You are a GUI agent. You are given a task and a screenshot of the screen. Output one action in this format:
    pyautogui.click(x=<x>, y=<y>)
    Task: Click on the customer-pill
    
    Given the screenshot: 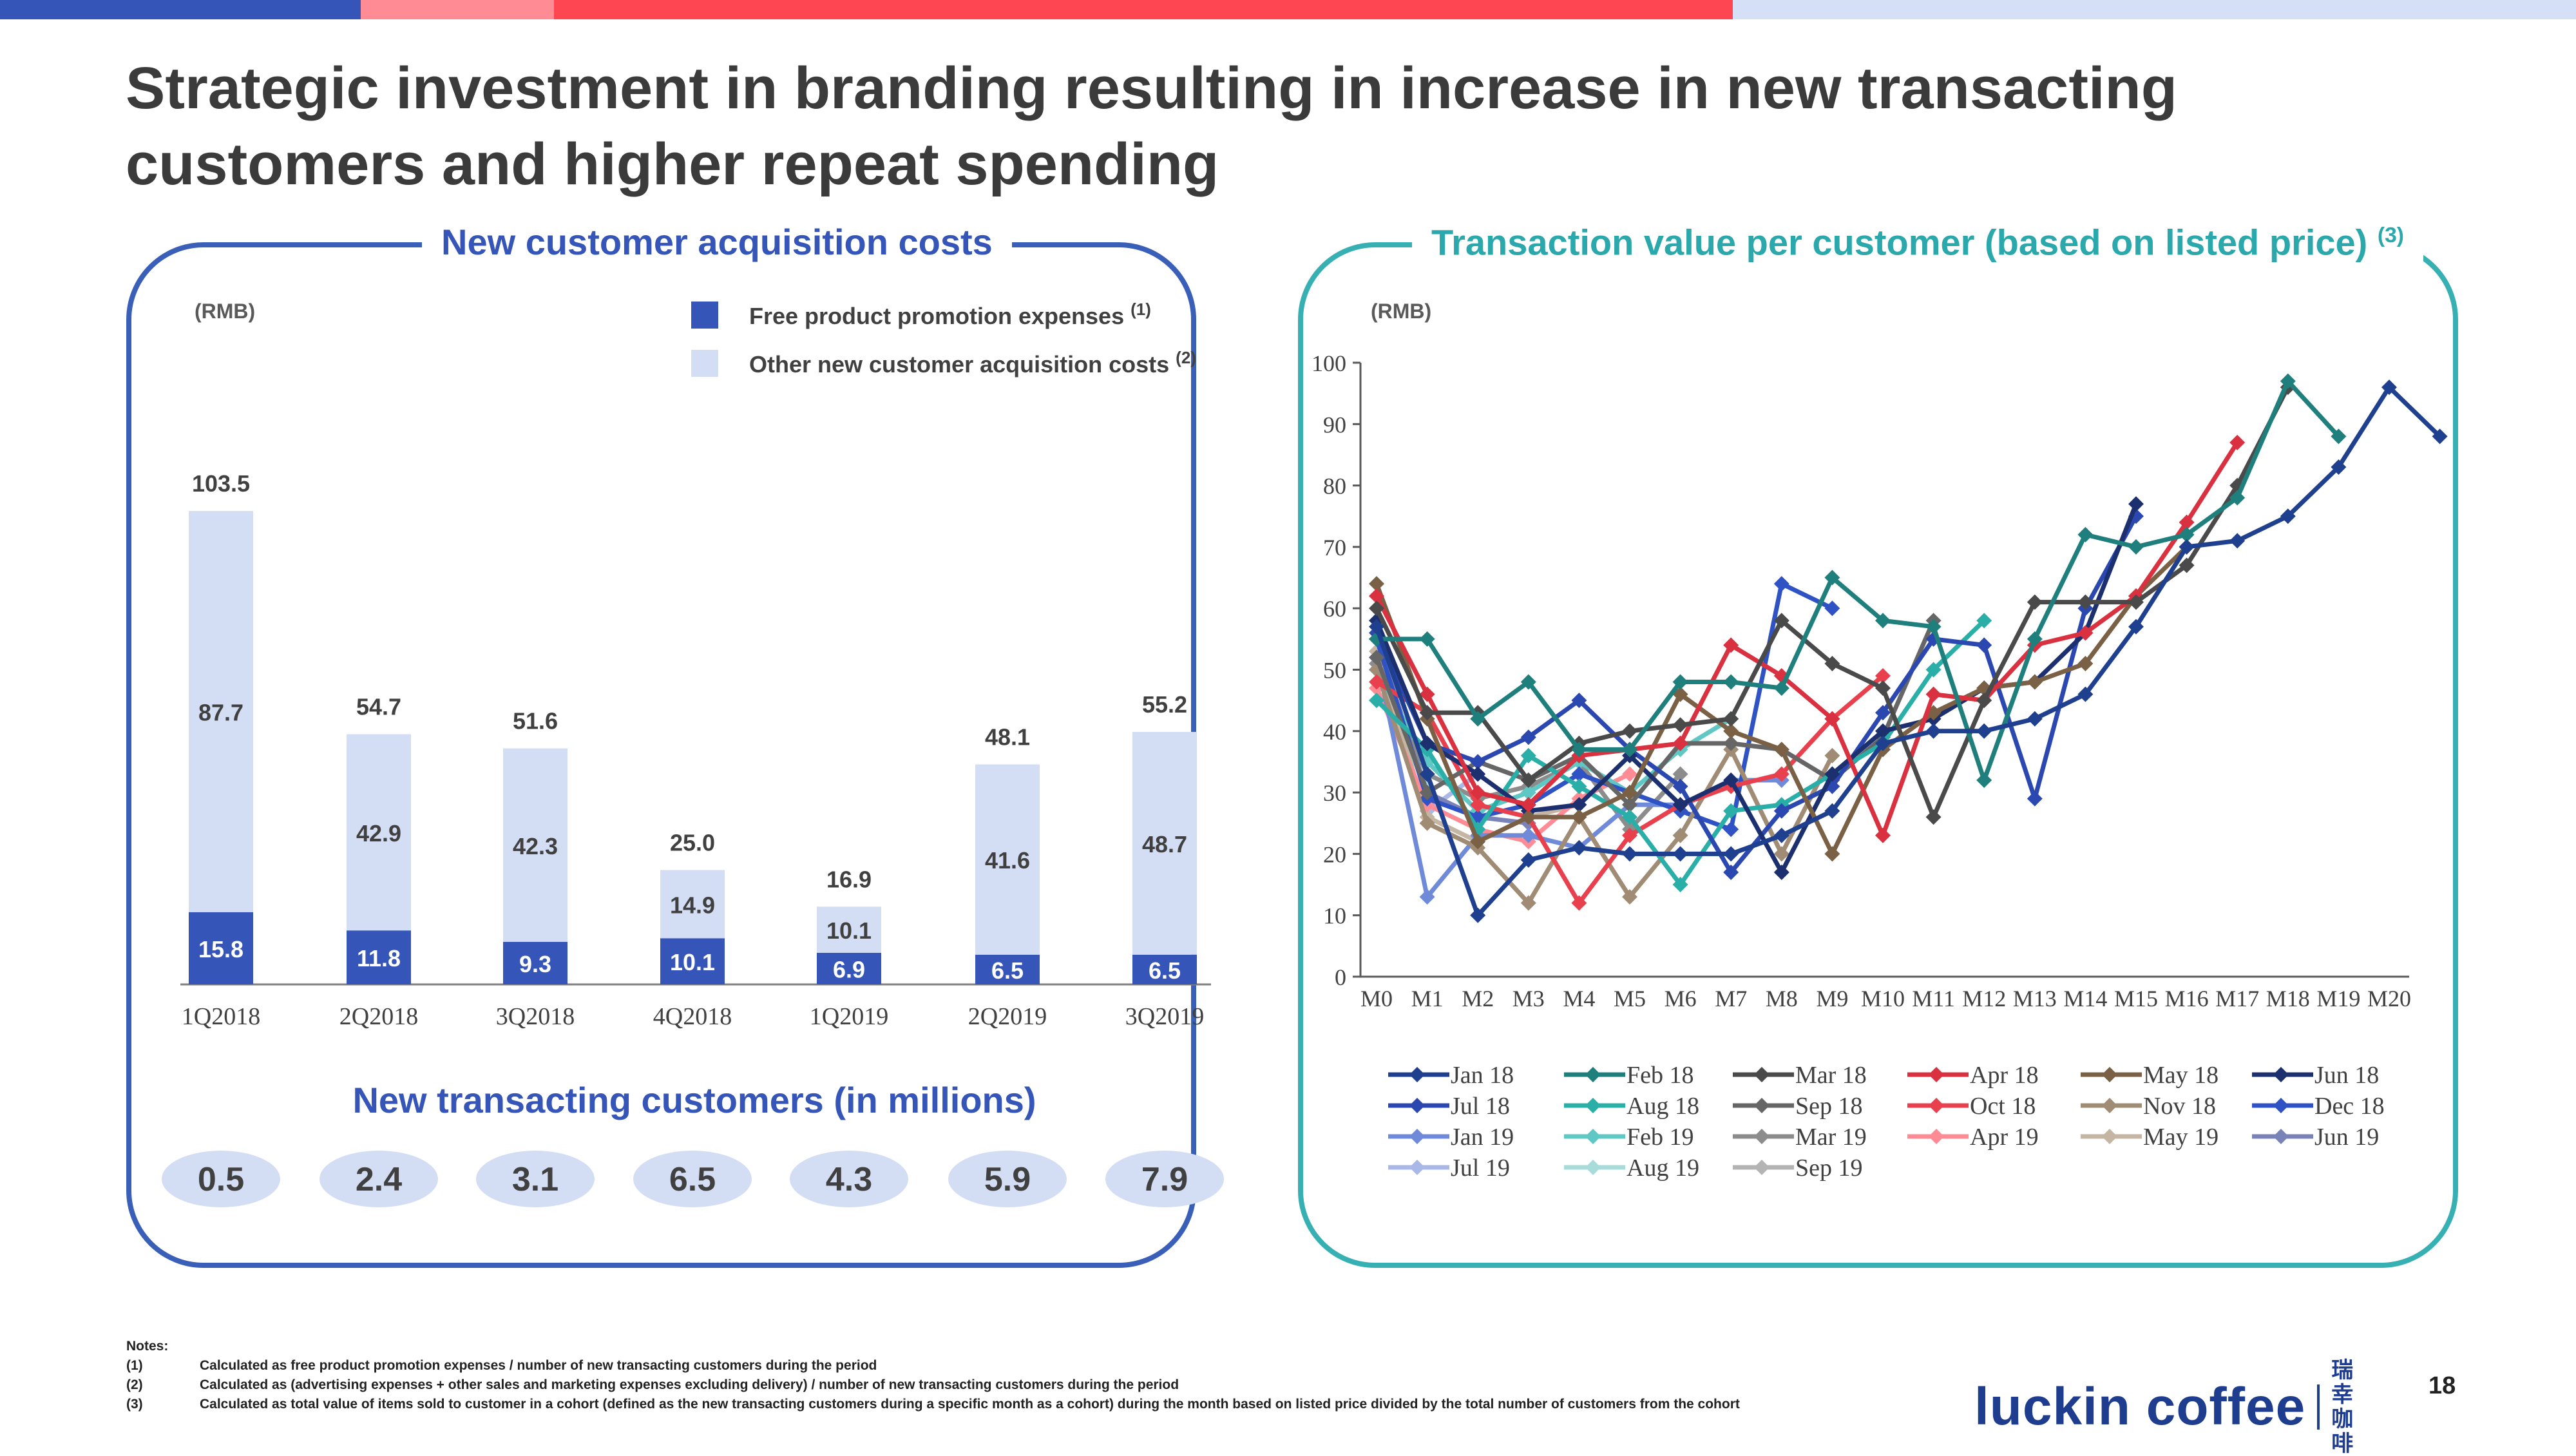 What is the action you would take?
    pyautogui.click(x=1164, y=1179)
    